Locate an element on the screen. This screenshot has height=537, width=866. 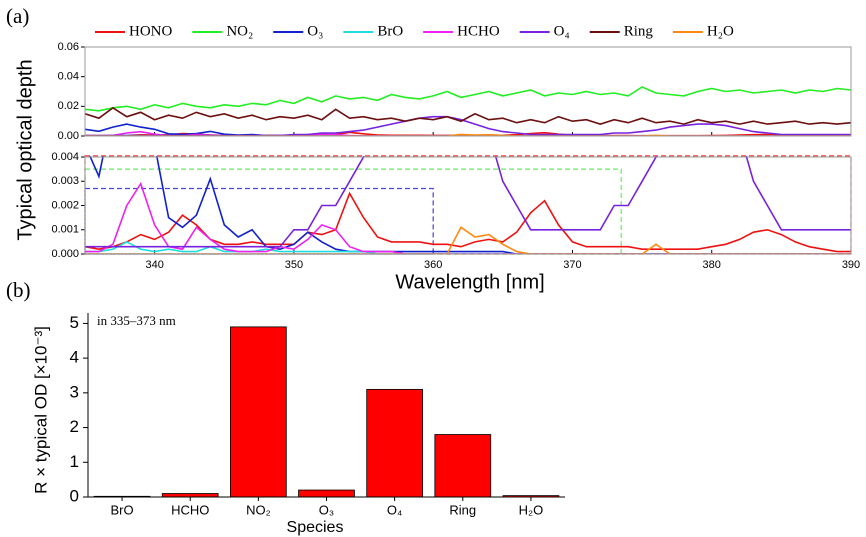
y-tick-label: 0.004 is located at coordinates (65, 157).